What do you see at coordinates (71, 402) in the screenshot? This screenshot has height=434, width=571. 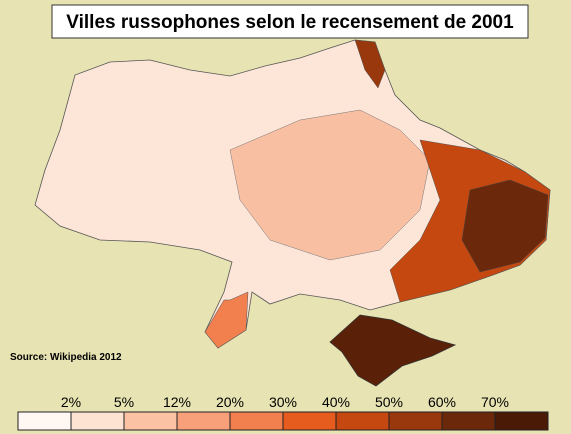 I see `legend-label: 2%` at bounding box center [71, 402].